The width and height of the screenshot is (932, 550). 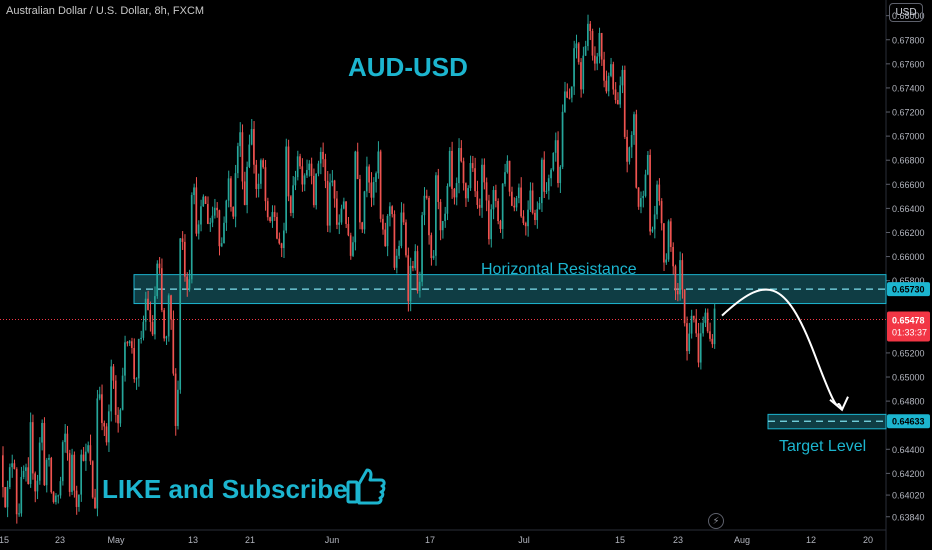 I want to click on y-tick-label: 0.63840, so click(x=908, y=517).